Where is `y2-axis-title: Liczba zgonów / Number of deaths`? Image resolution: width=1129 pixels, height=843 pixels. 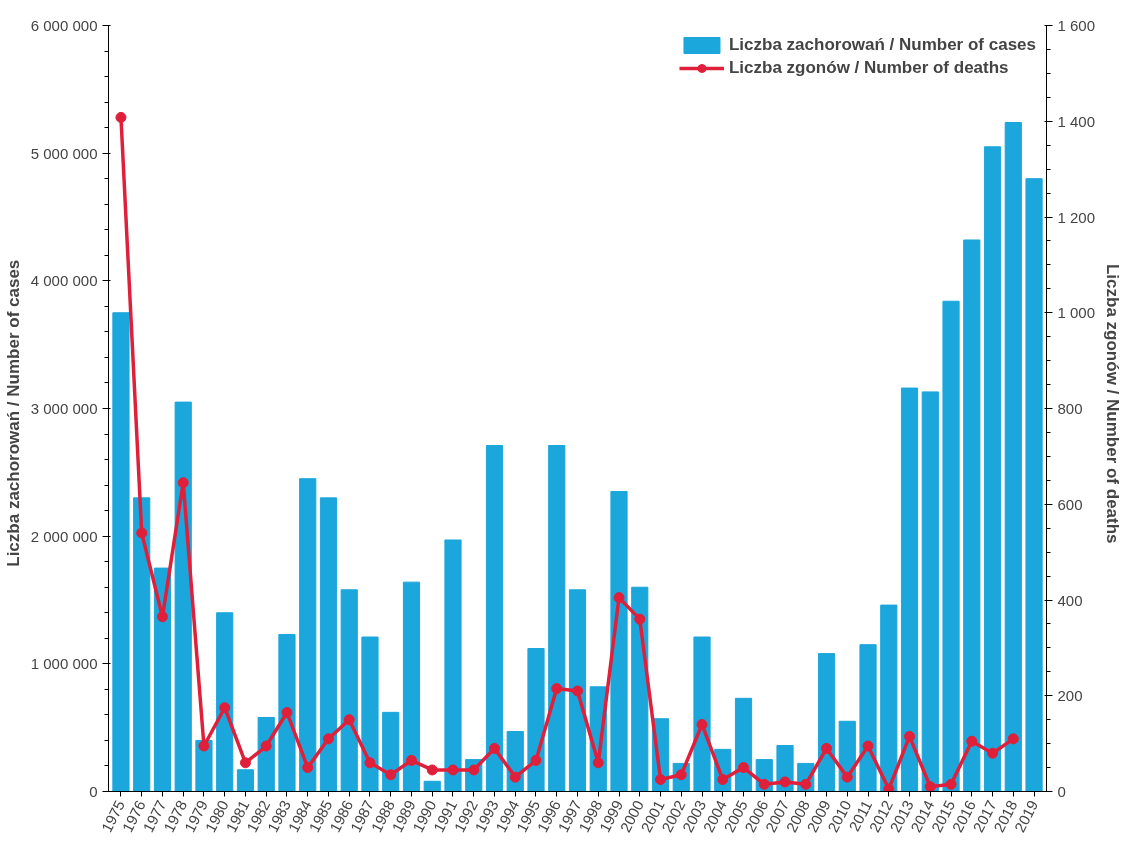 y2-axis-title: Liczba zgonów / Number of deaths is located at coordinates (1113, 403).